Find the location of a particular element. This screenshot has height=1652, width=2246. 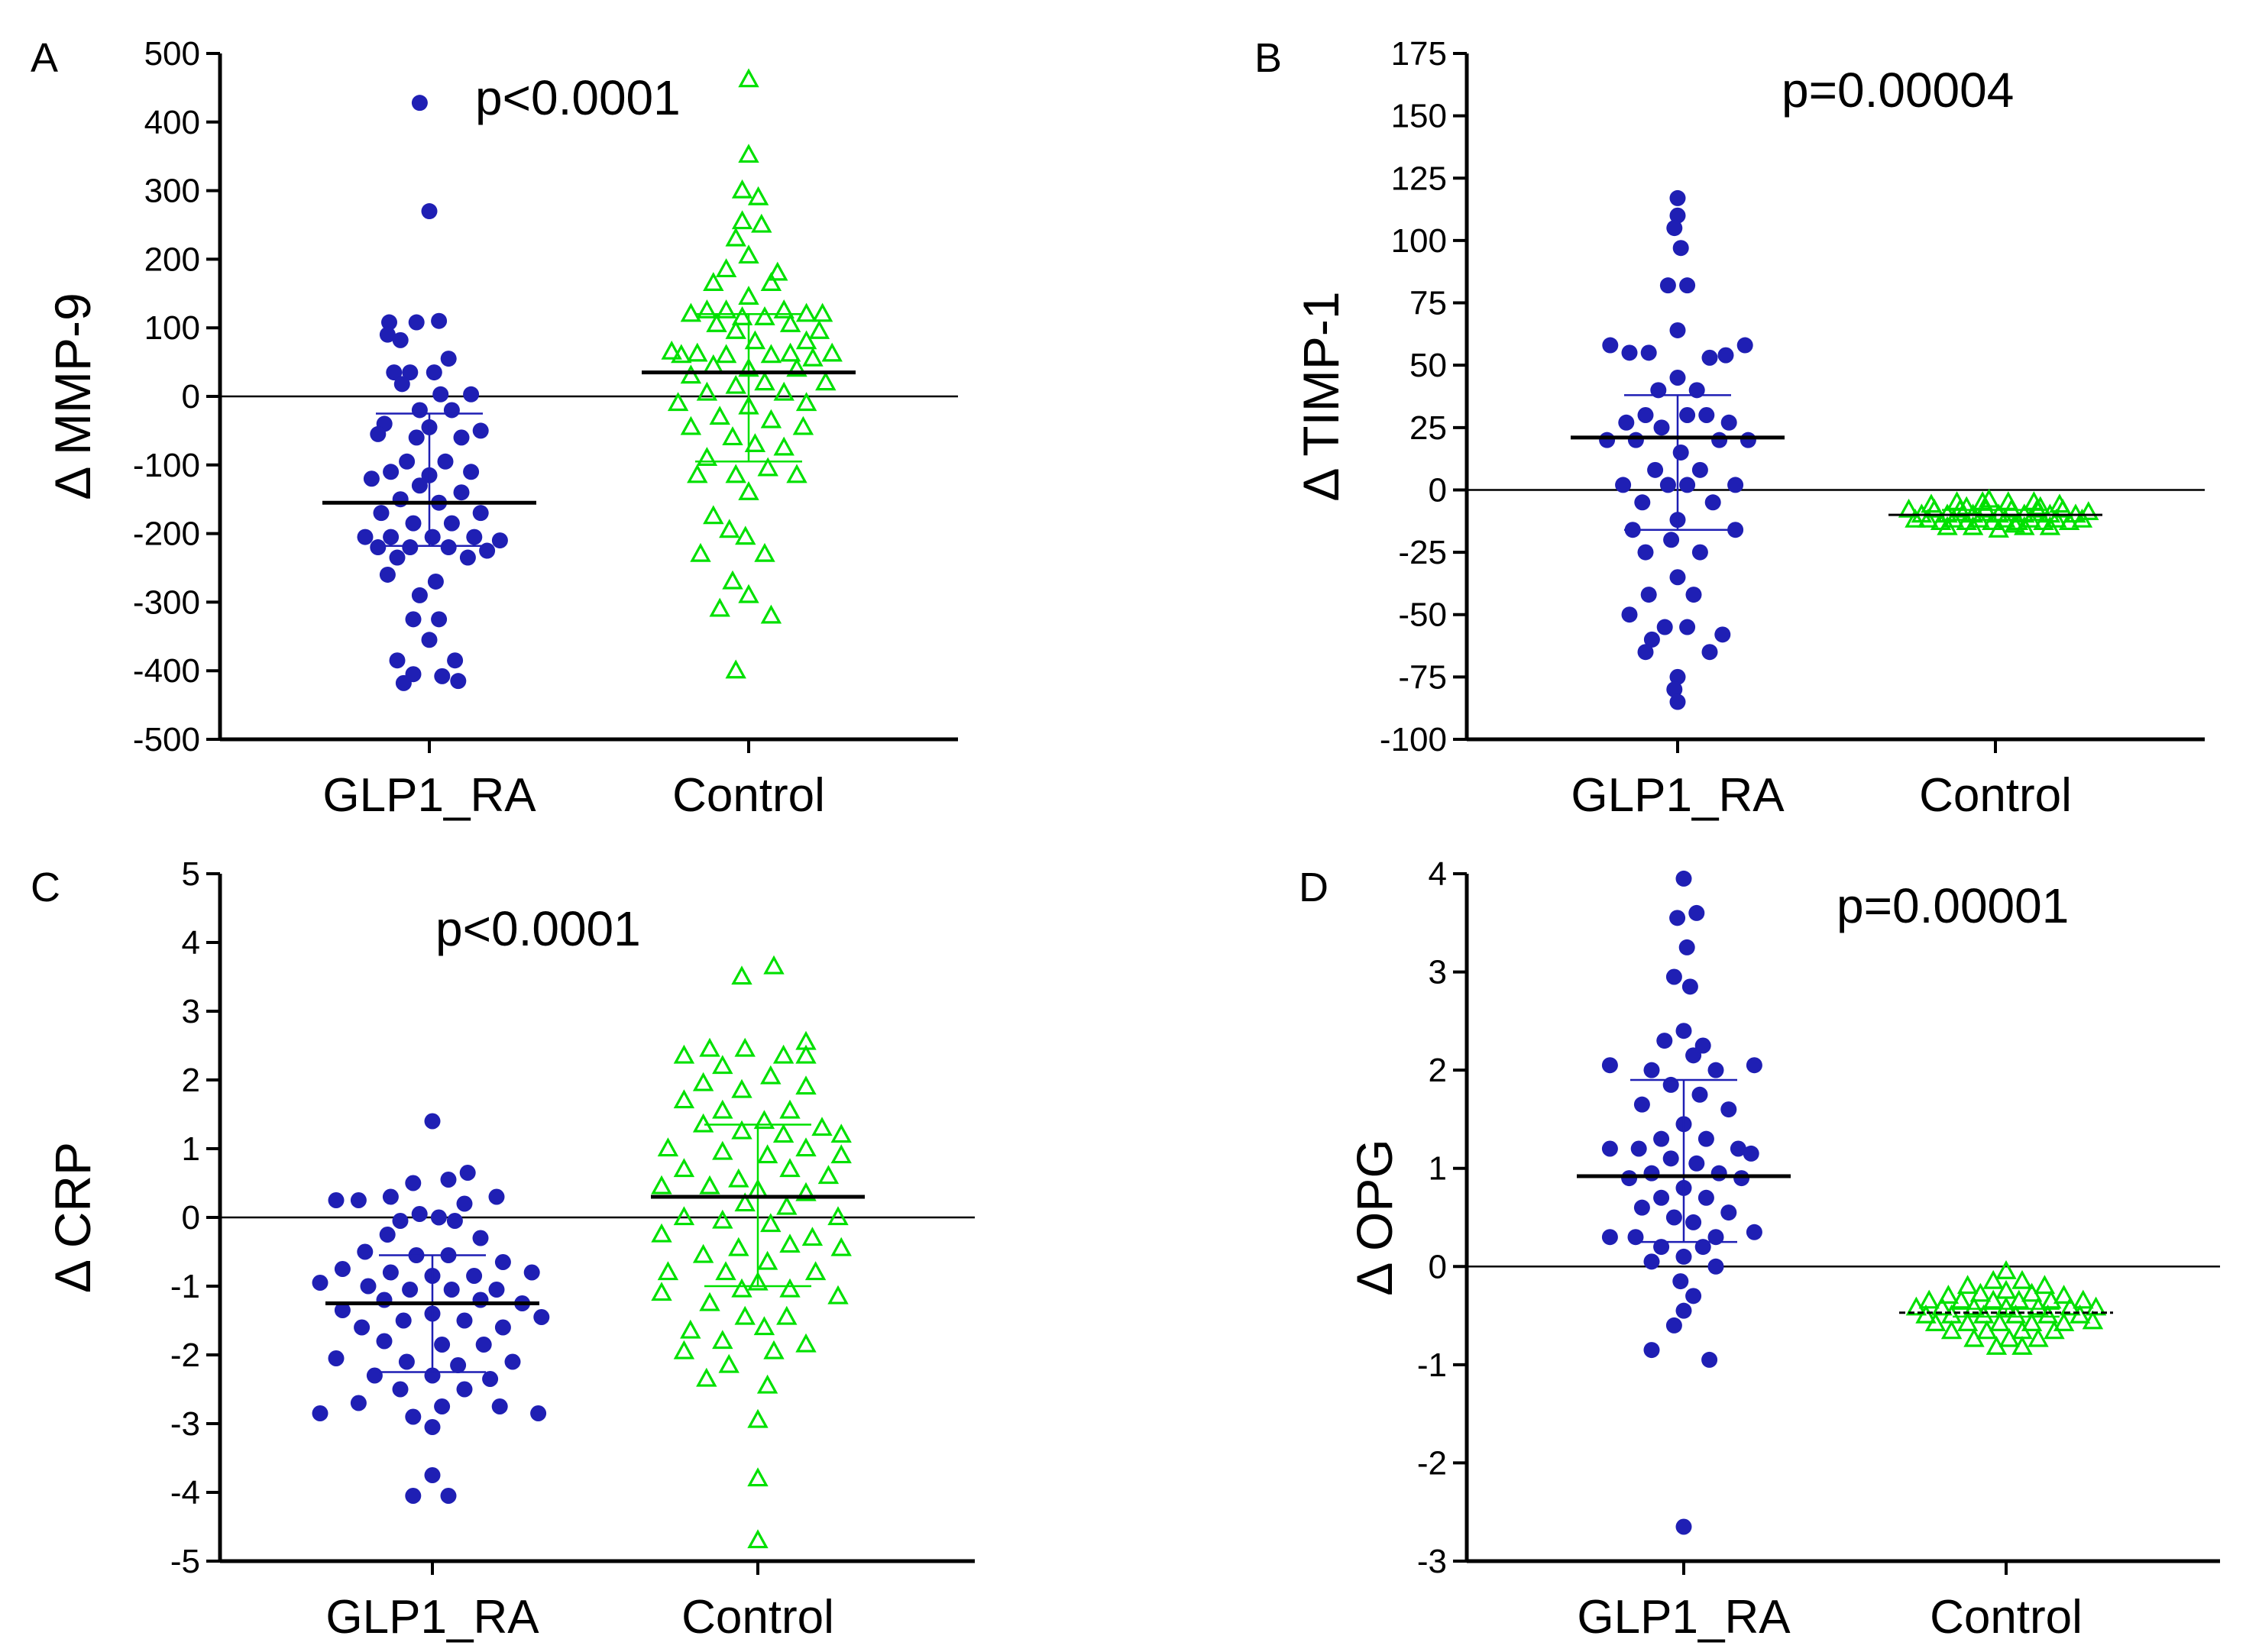

y-tick-label: 200 is located at coordinates (172, 259).